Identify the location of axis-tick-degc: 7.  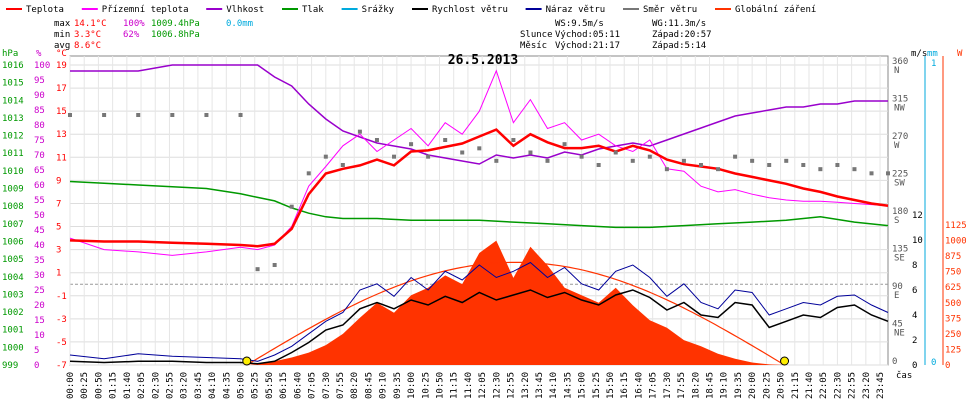
(58, 204).